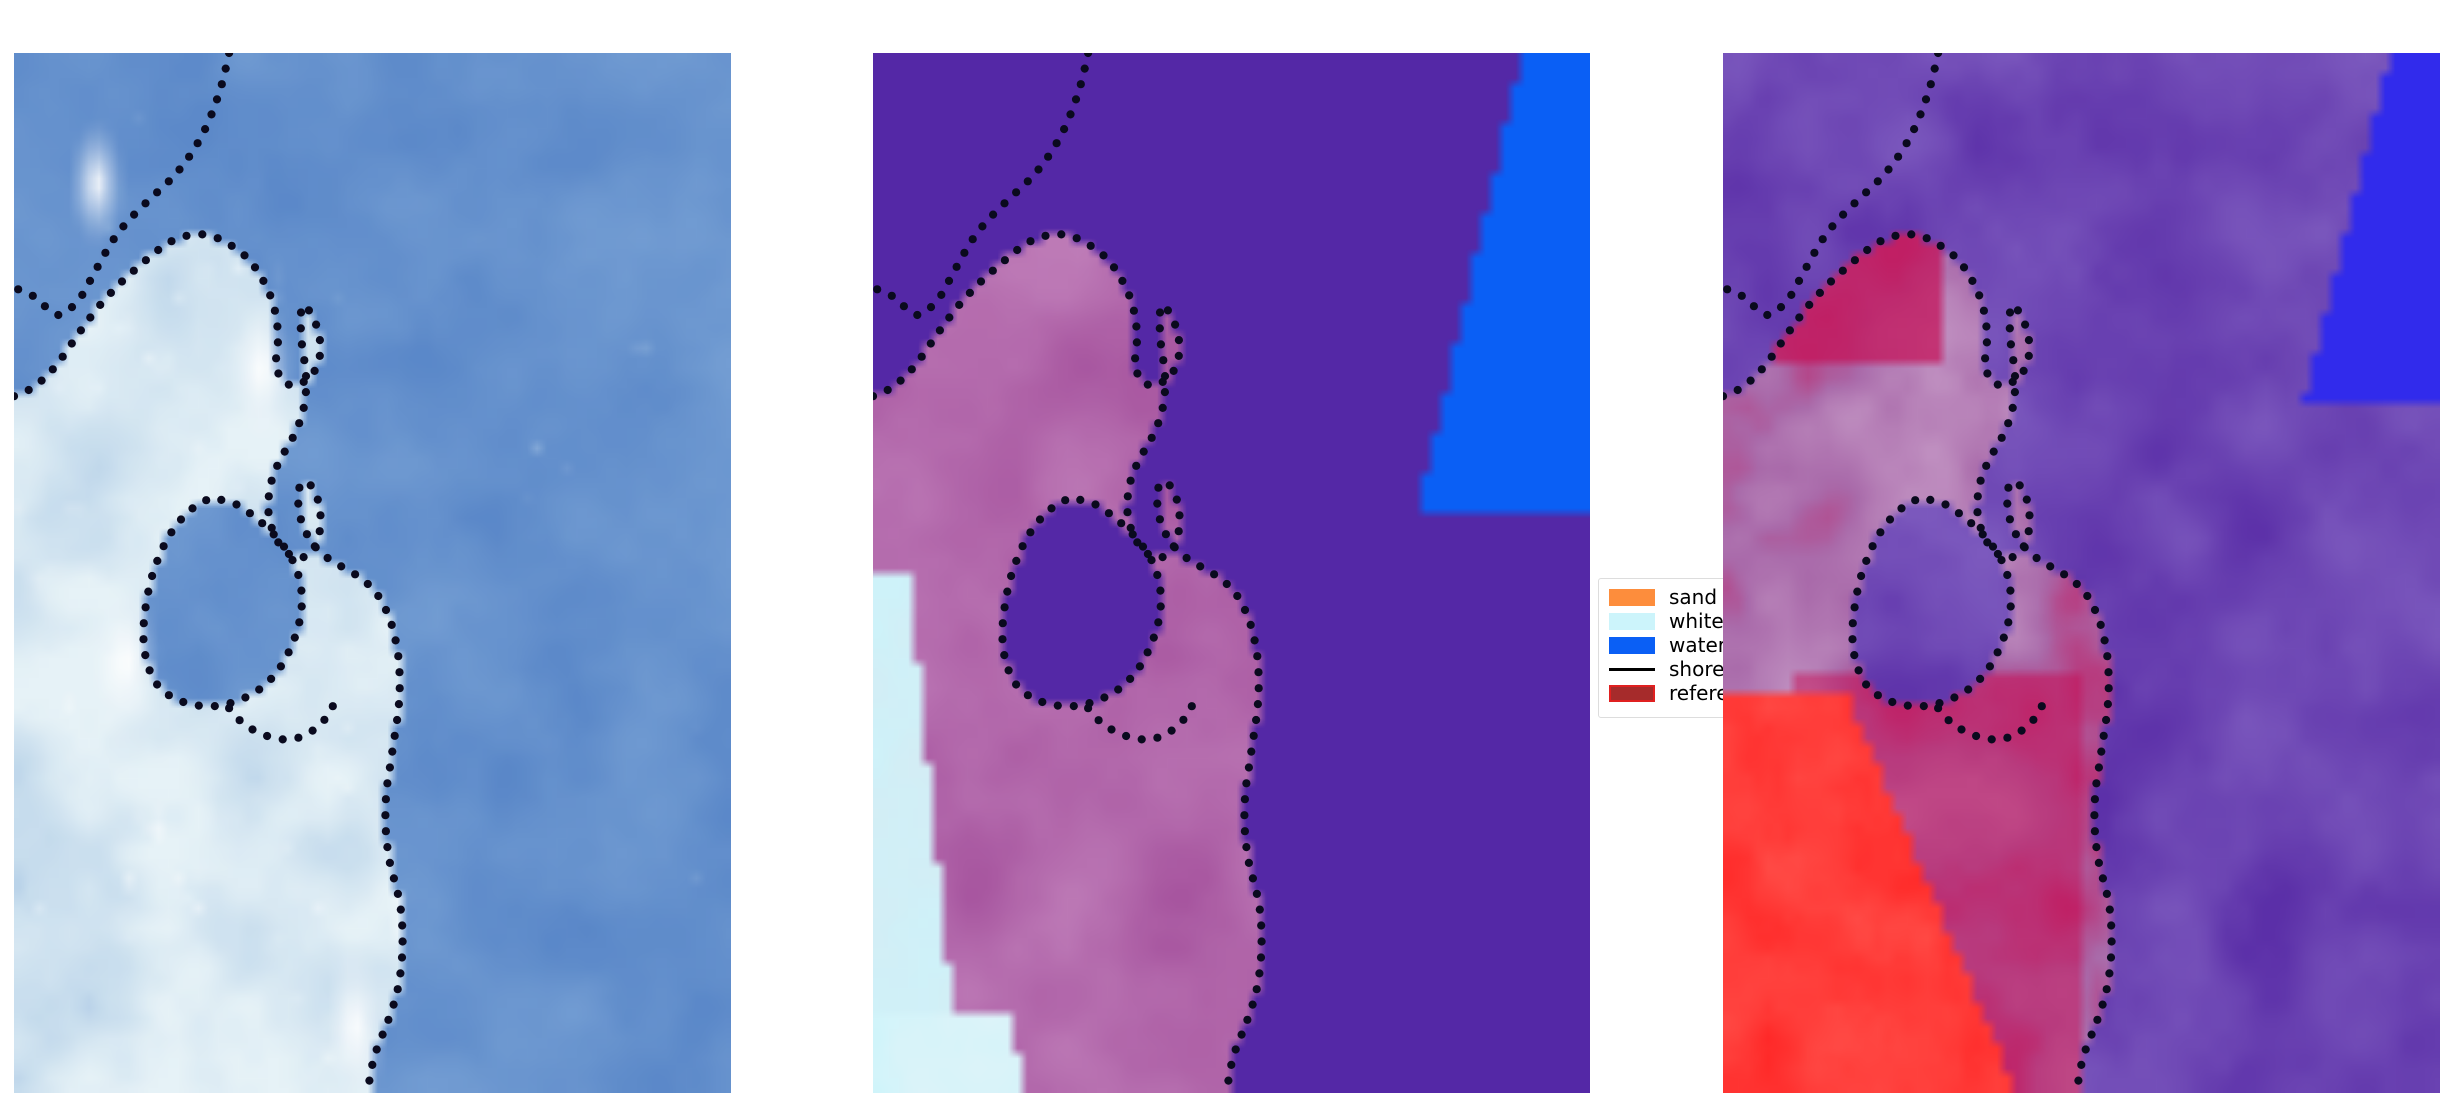  What do you see at coordinates (1697, 645) in the screenshot?
I see `legend-label-water: water` at bounding box center [1697, 645].